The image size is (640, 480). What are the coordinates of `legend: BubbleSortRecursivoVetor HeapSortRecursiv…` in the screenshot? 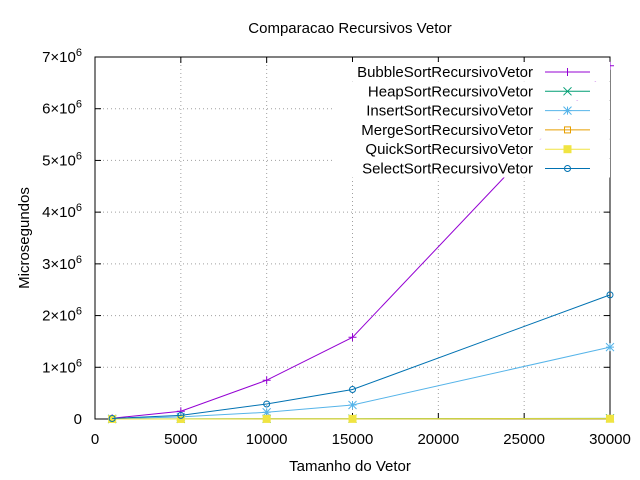 It's located at (472, 120).